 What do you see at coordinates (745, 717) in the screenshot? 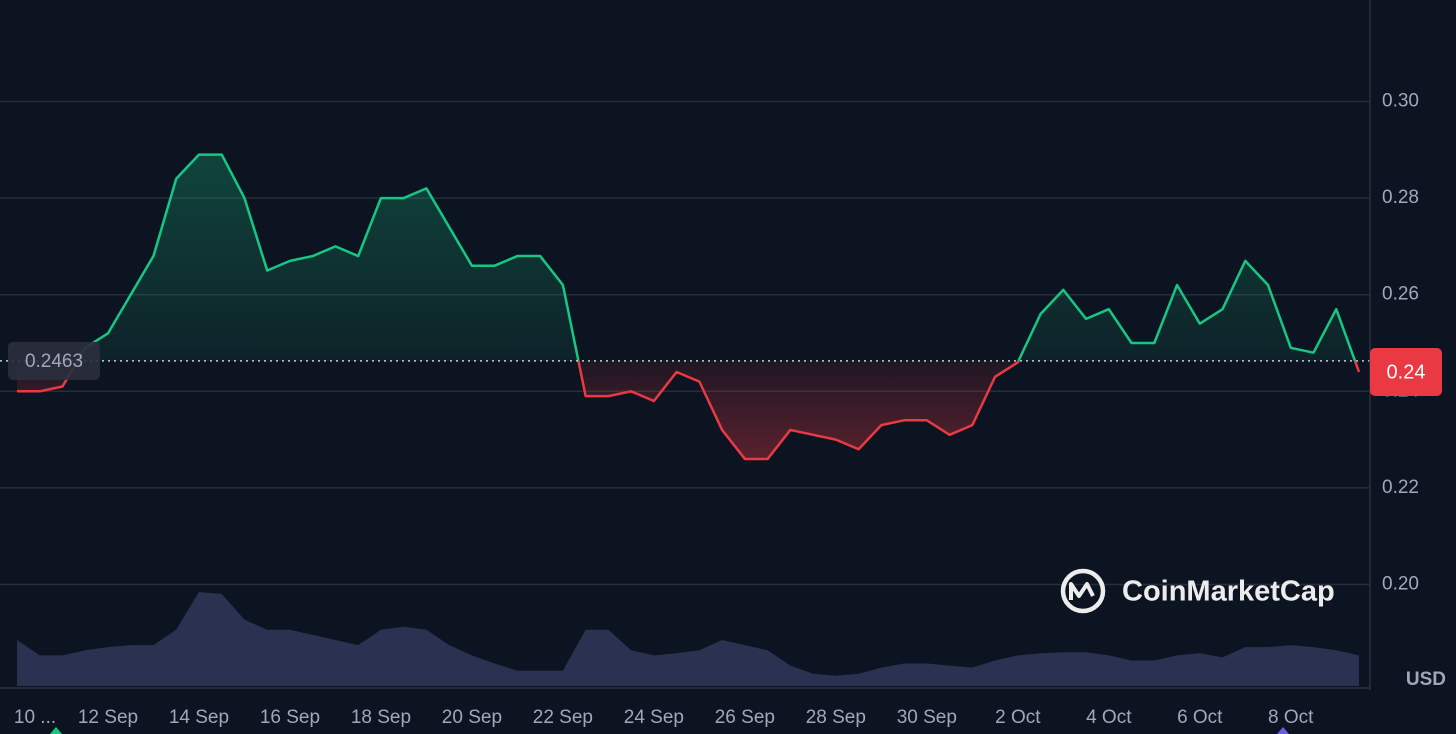
I see `x-tick-label: 26 Sep` at bounding box center [745, 717].